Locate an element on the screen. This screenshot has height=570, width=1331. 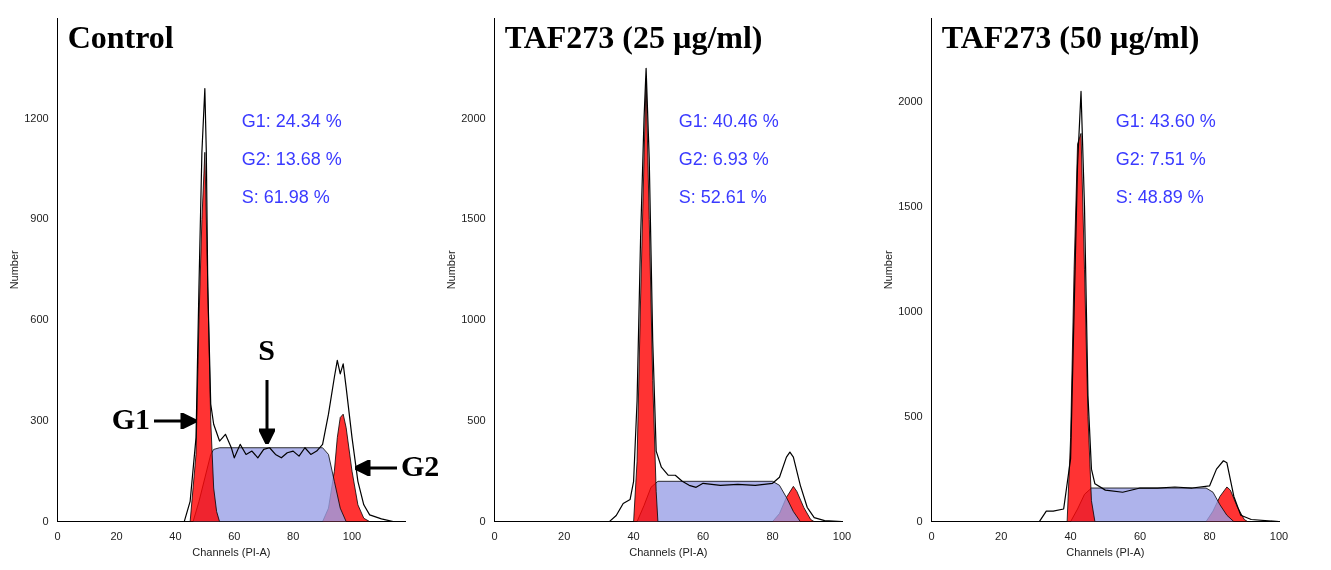
y-tick-label: 300 is located at coordinates (39, 419).